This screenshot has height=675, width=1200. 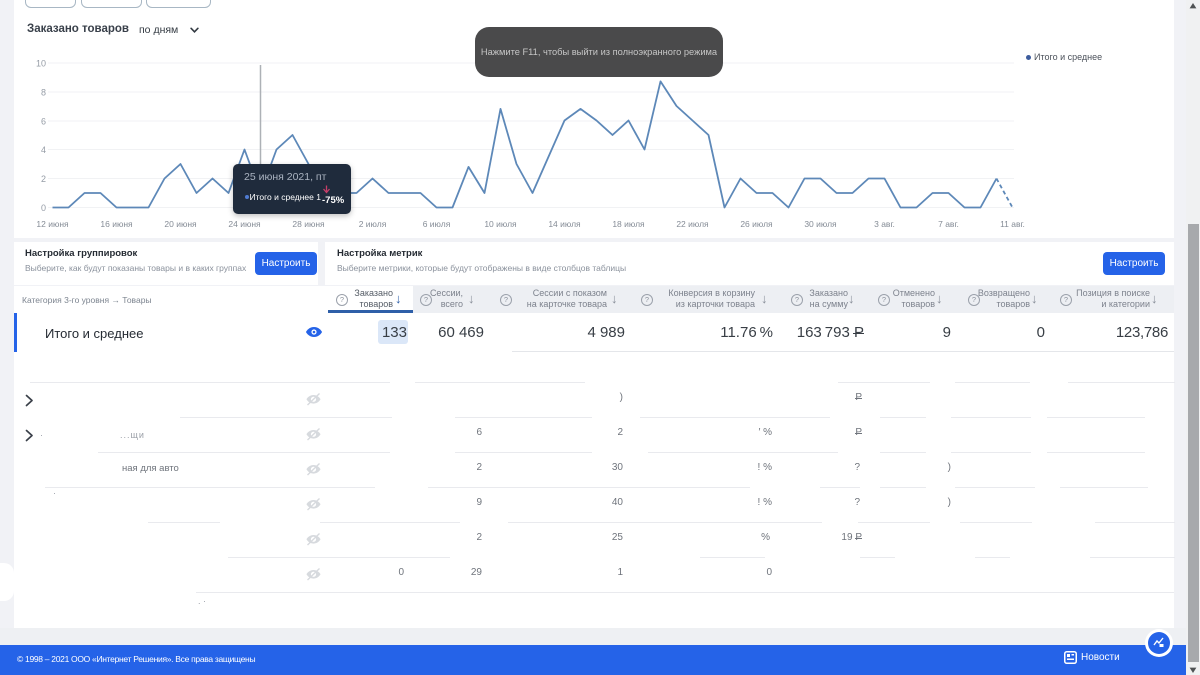 What do you see at coordinates (373, 224) in the screenshot?
I see `svg-text: 2 июля` at bounding box center [373, 224].